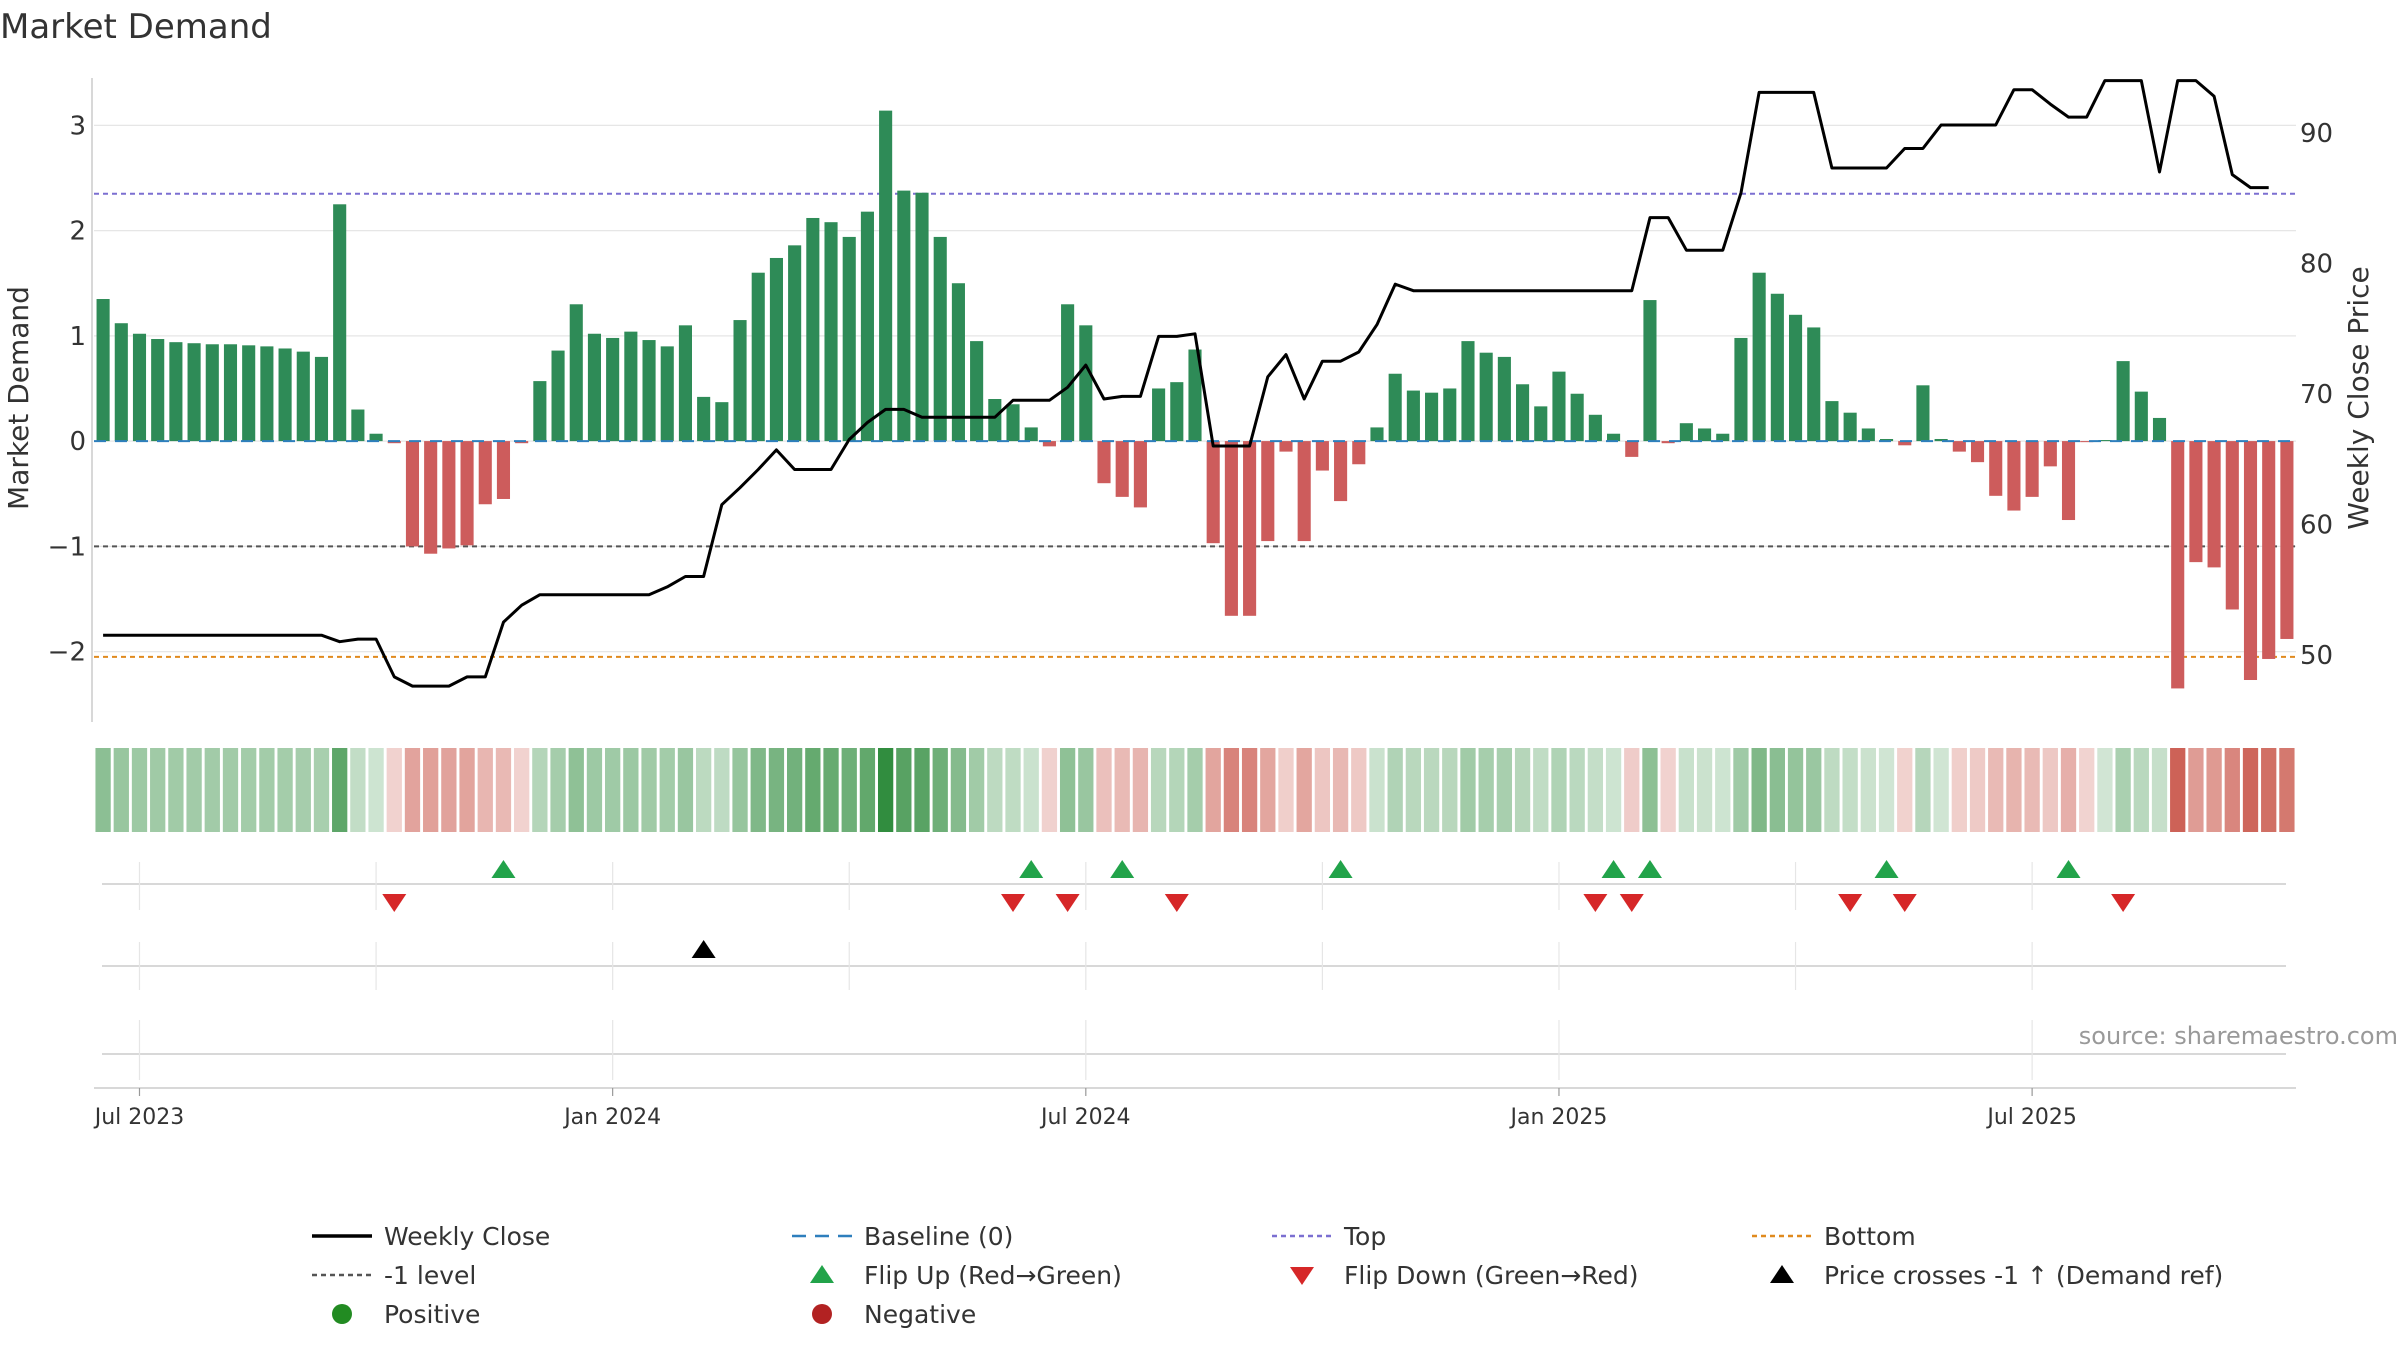 This screenshot has height=1350, width=2400. I want to click on signal-markers-panel, so click(1194, 970).